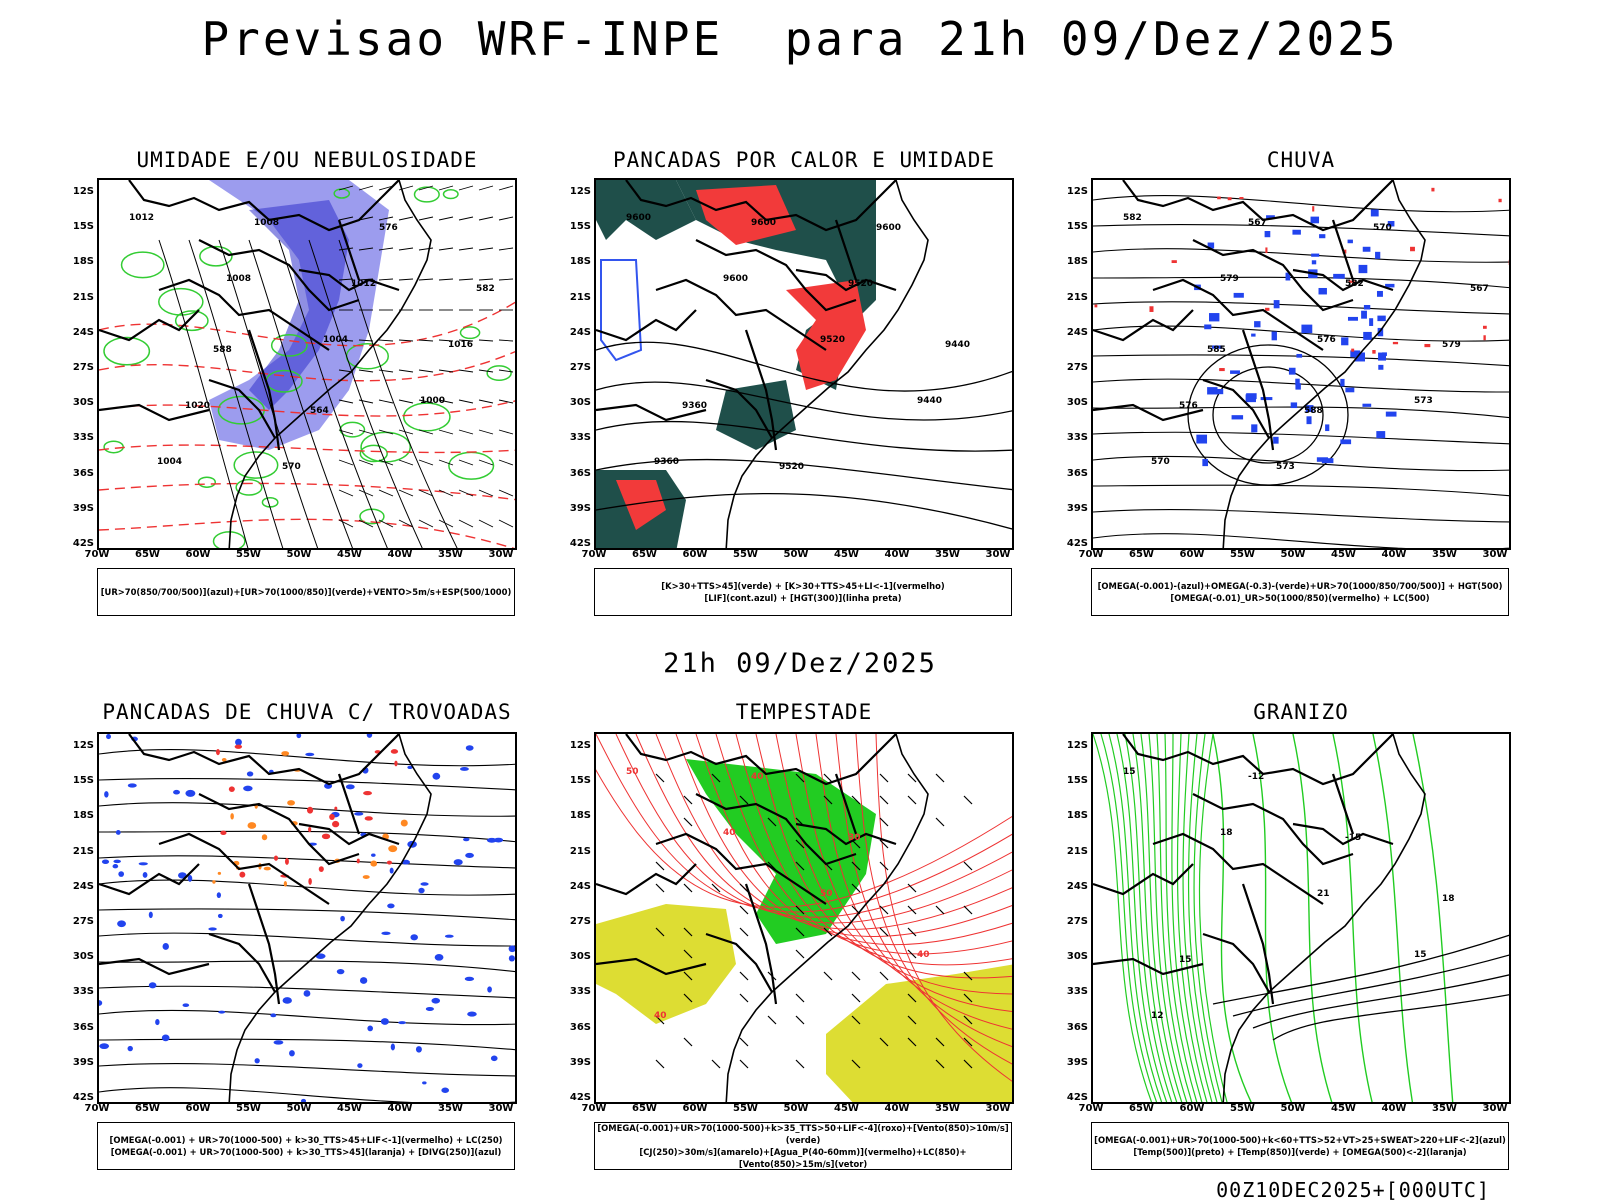  What do you see at coordinates (1326, 340) in the screenshot?
I see `contour-label: 576` at bounding box center [1326, 340].